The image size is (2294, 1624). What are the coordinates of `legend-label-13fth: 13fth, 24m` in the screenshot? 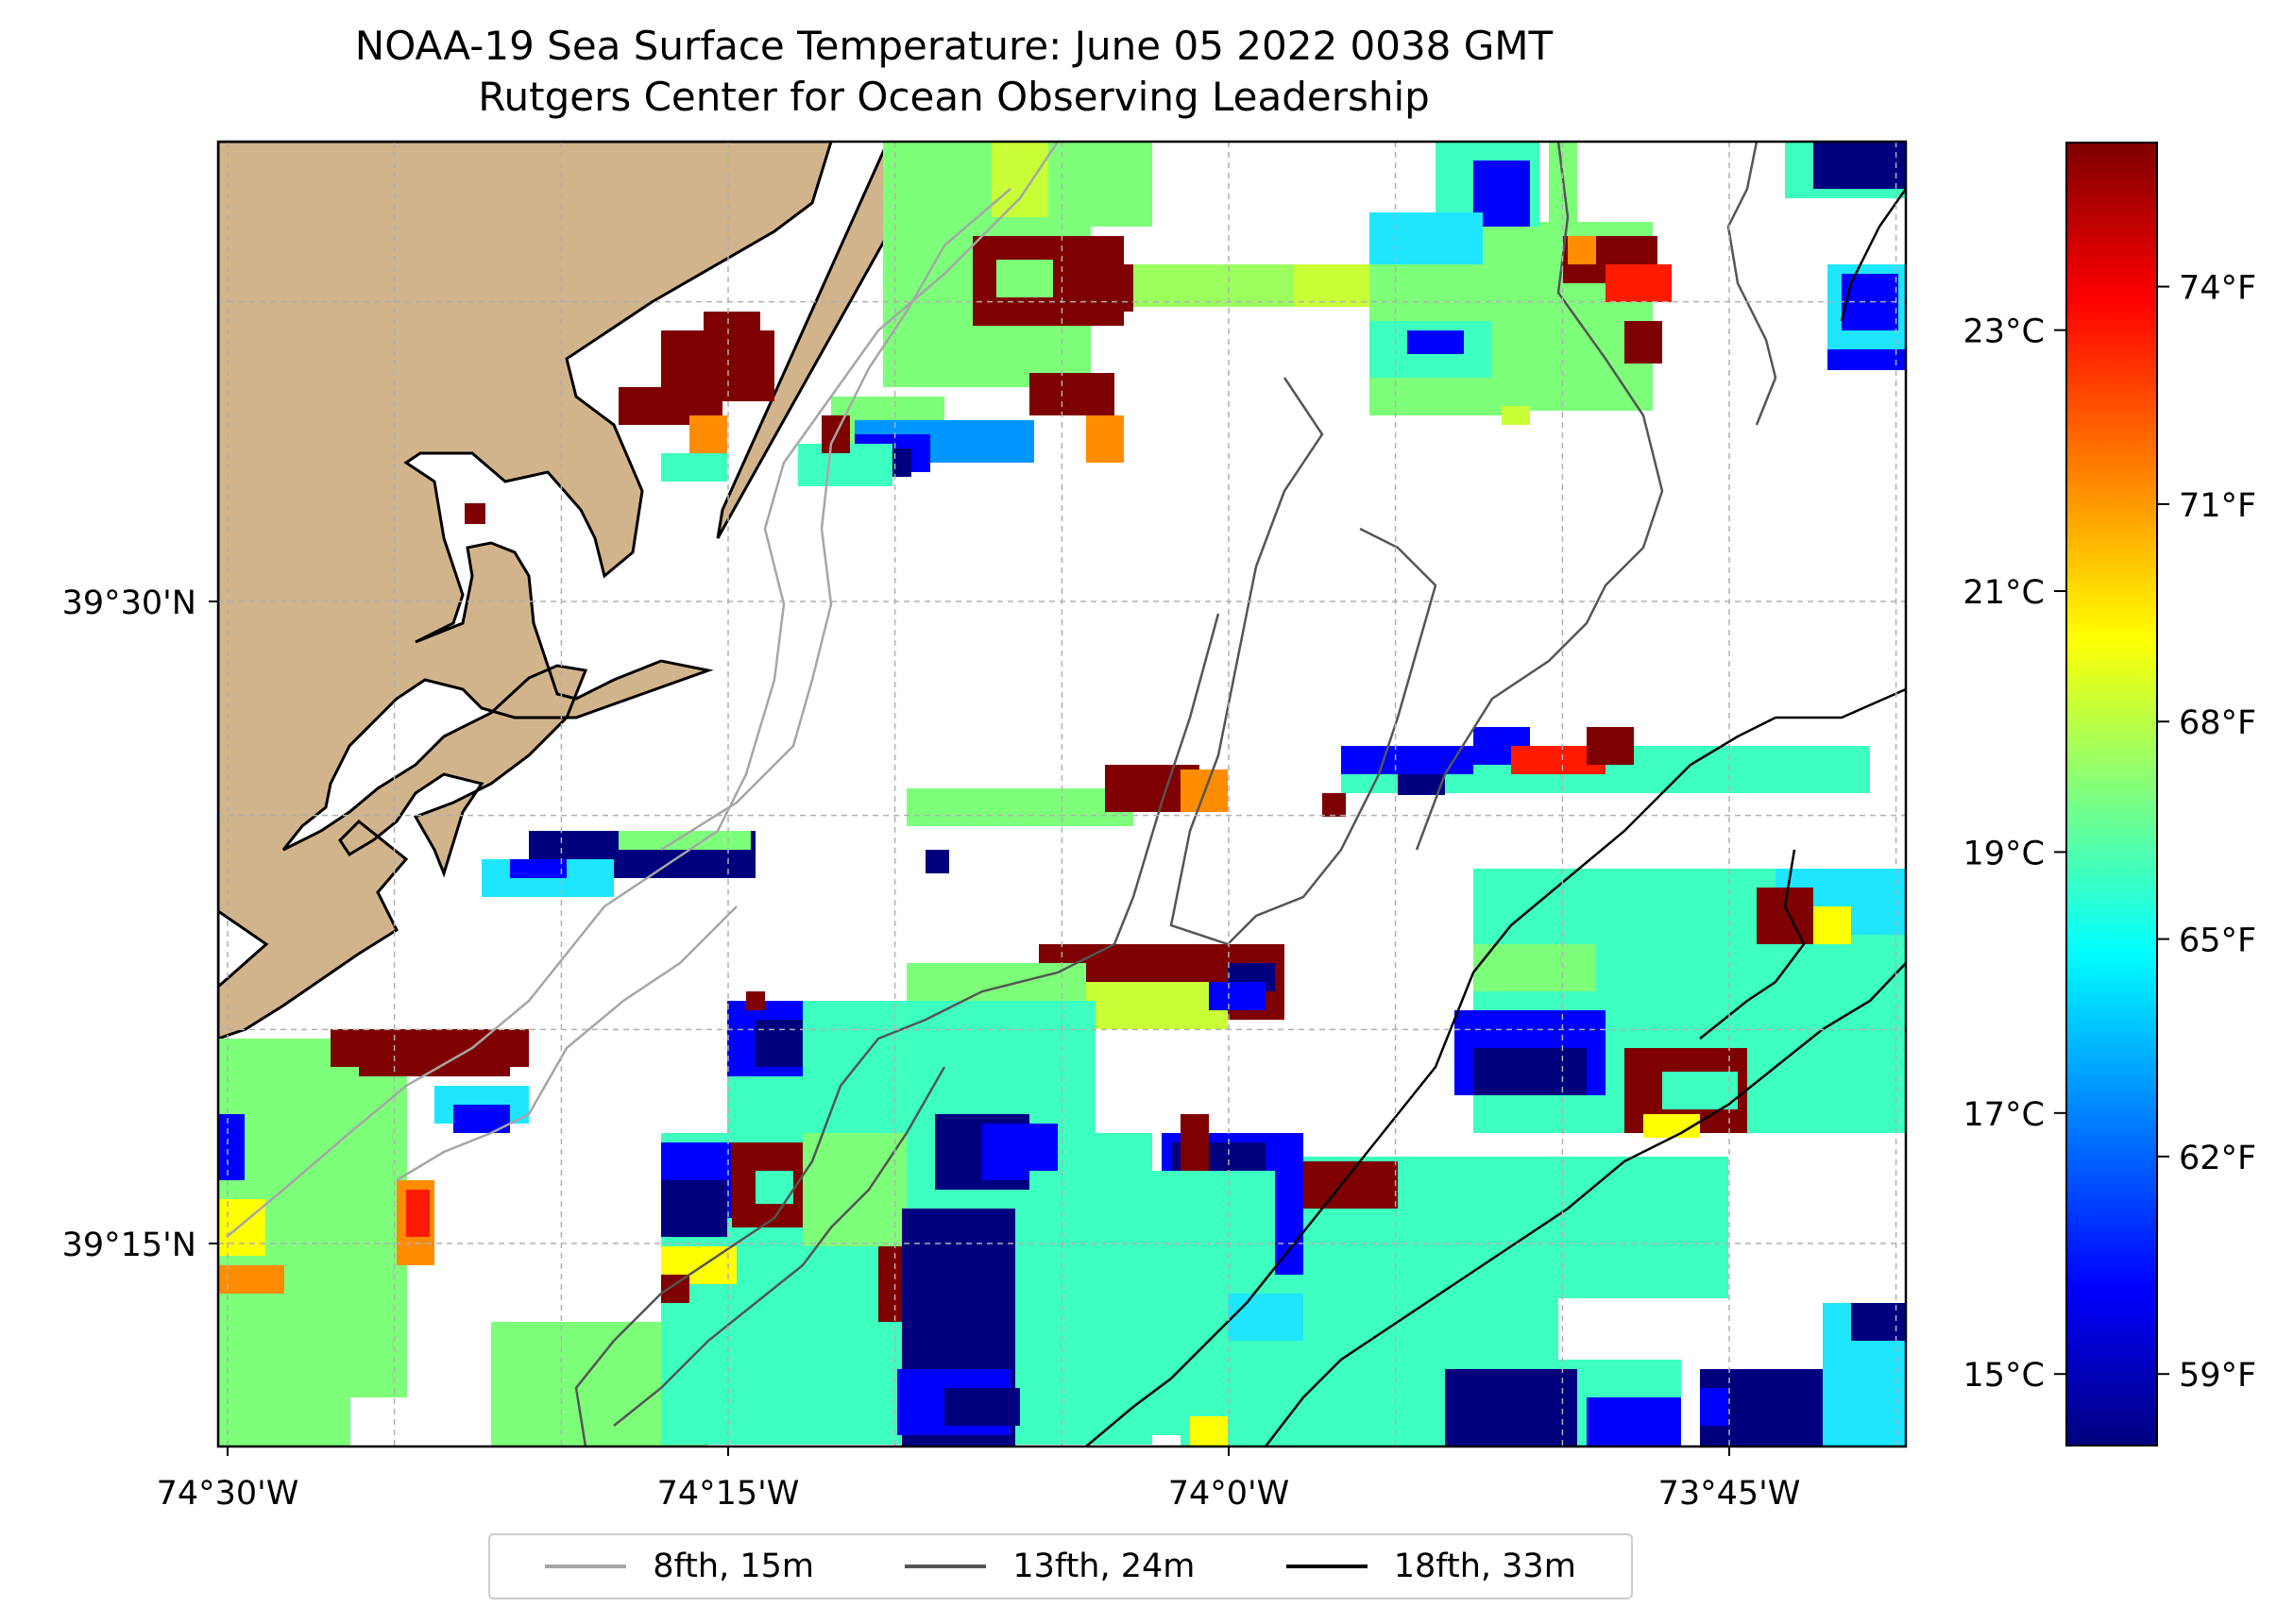 It's located at (1104, 1566).